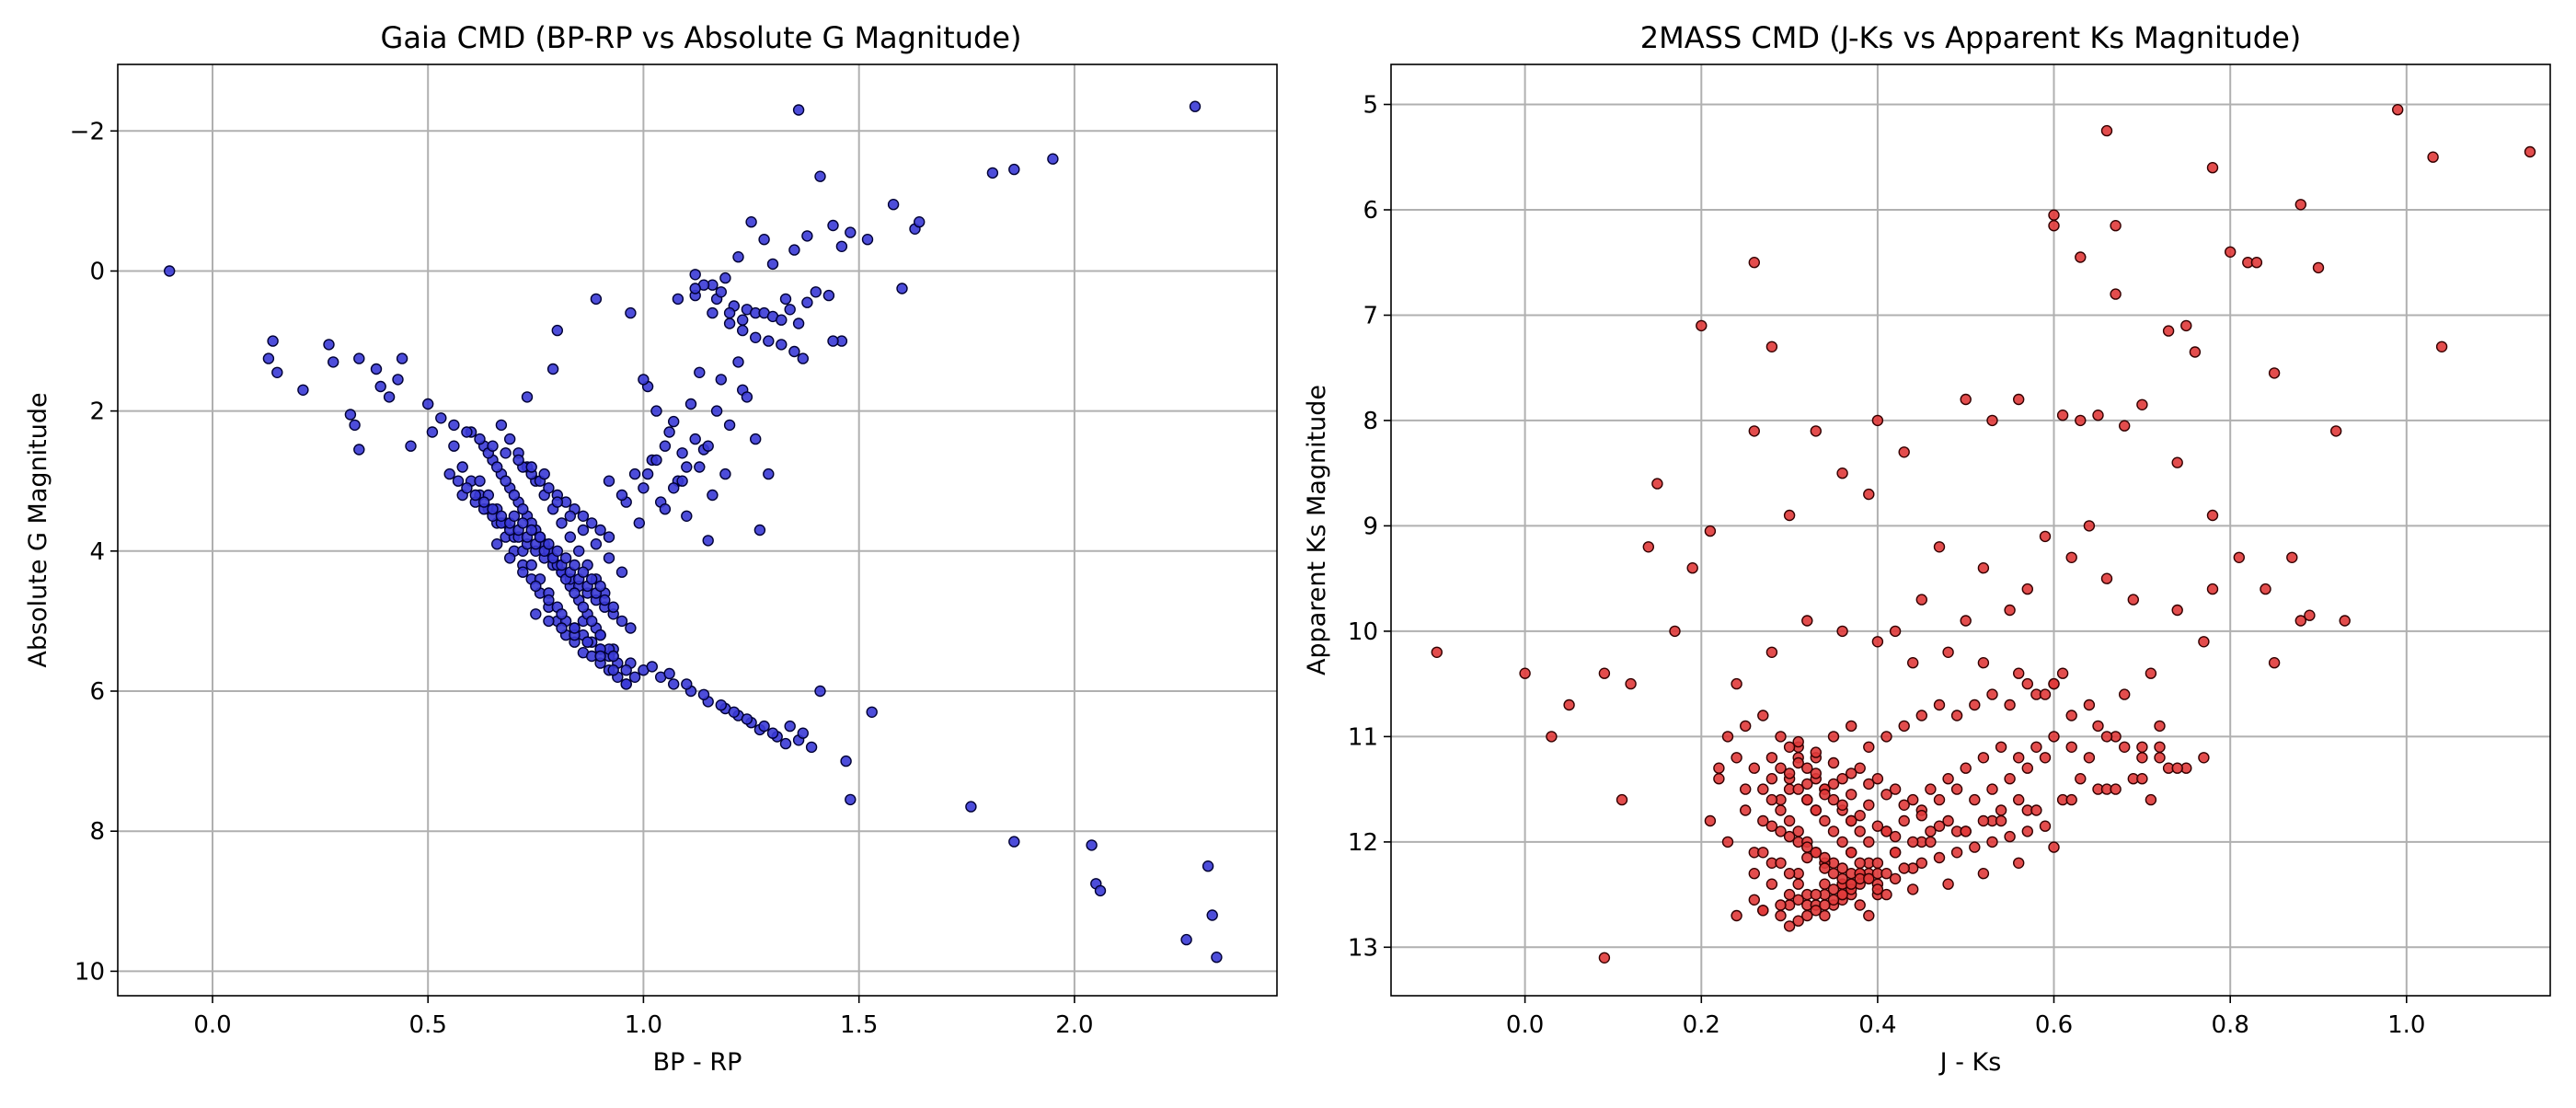 This screenshot has height=1108, width=2576. Describe the element at coordinates (97, 272) in the screenshot. I see `y-tick-label: 0` at that location.